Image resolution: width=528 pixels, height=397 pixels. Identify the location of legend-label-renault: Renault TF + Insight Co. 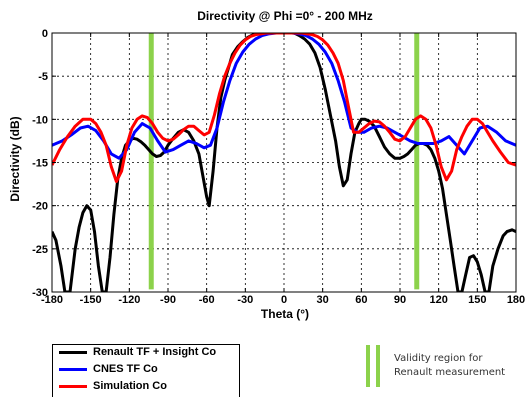
(155, 352).